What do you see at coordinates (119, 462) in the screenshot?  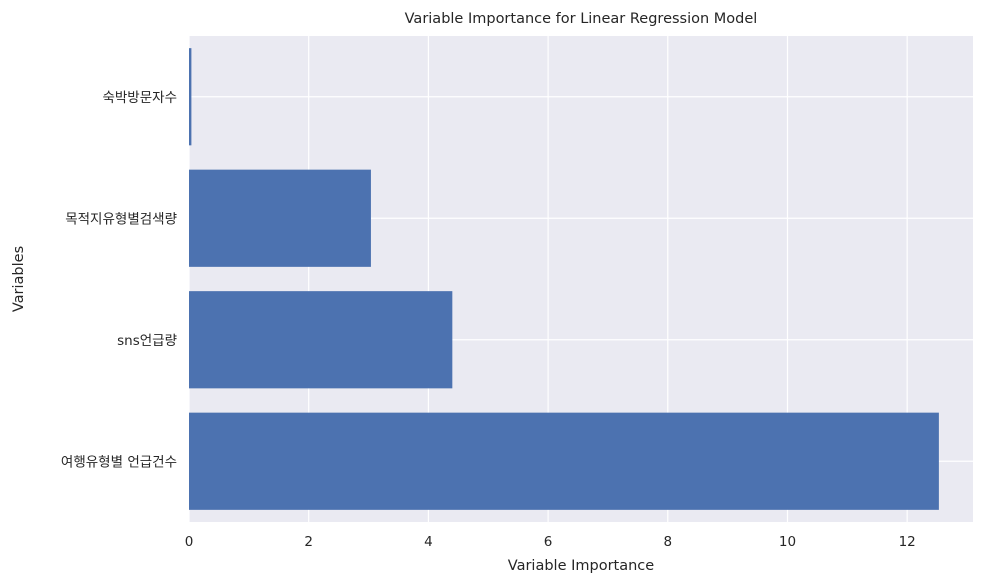 I see `y-tick-label: 여행유형별 언급건수` at bounding box center [119, 462].